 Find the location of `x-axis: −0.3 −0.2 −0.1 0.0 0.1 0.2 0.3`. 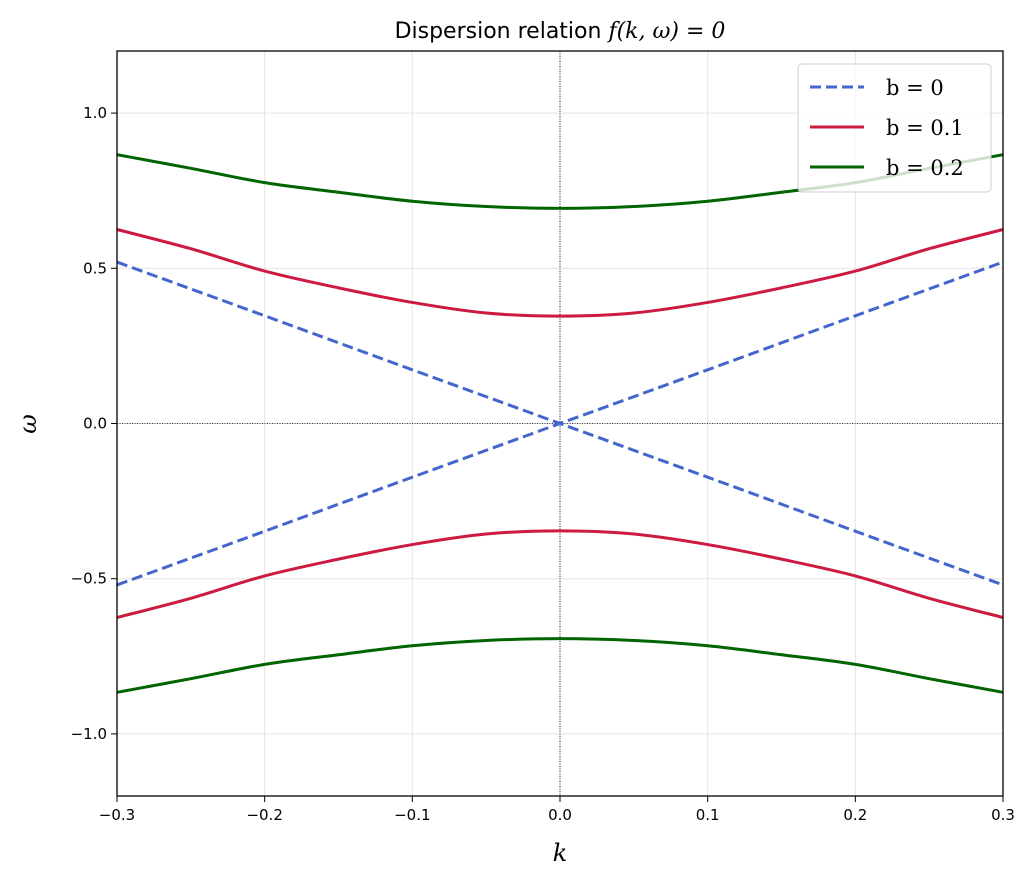

x-axis: −0.3 −0.2 −0.1 0.0 0.1 0.2 0.3 is located at coordinates (557, 810).